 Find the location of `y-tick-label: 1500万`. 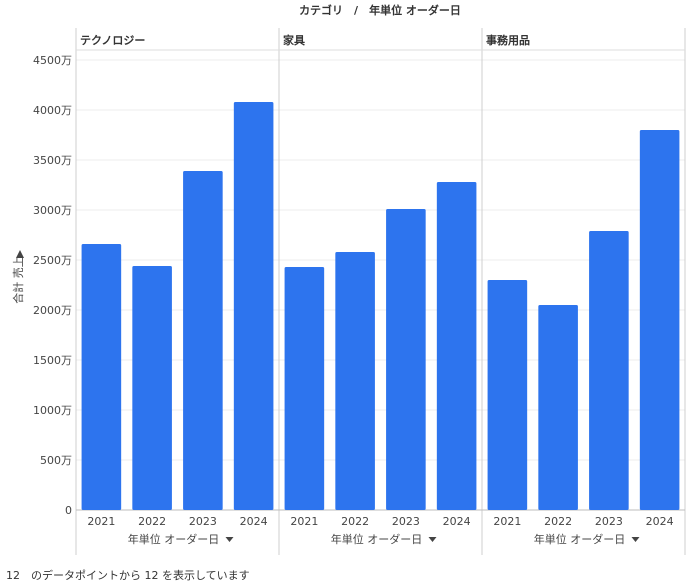

y-tick-label: 1500万 is located at coordinates (52, 360).